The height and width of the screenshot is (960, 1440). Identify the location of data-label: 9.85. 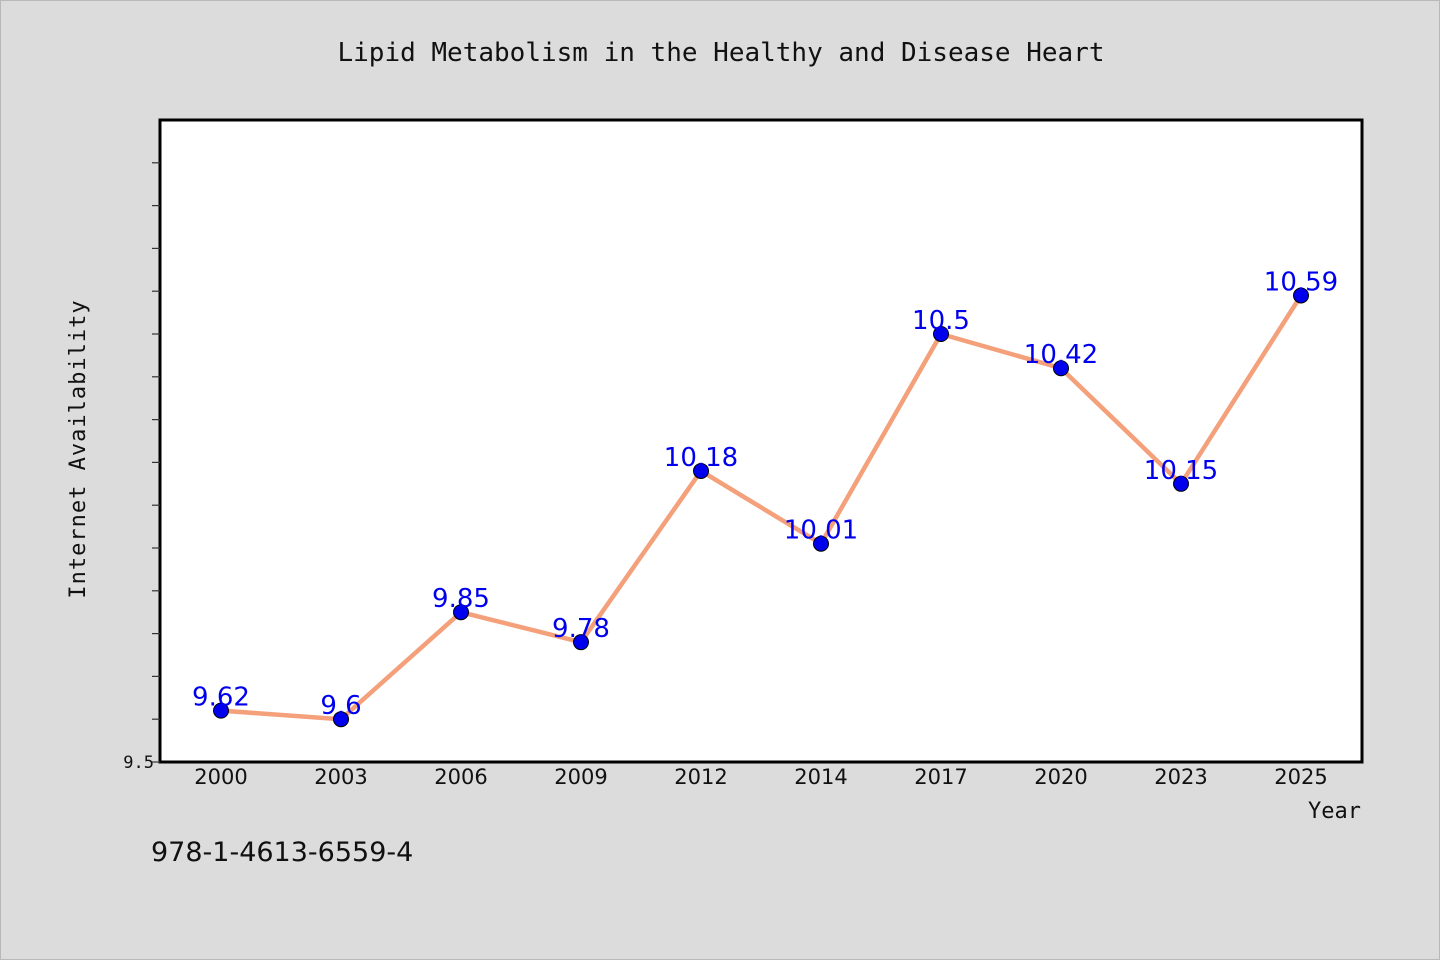
(461, 599).